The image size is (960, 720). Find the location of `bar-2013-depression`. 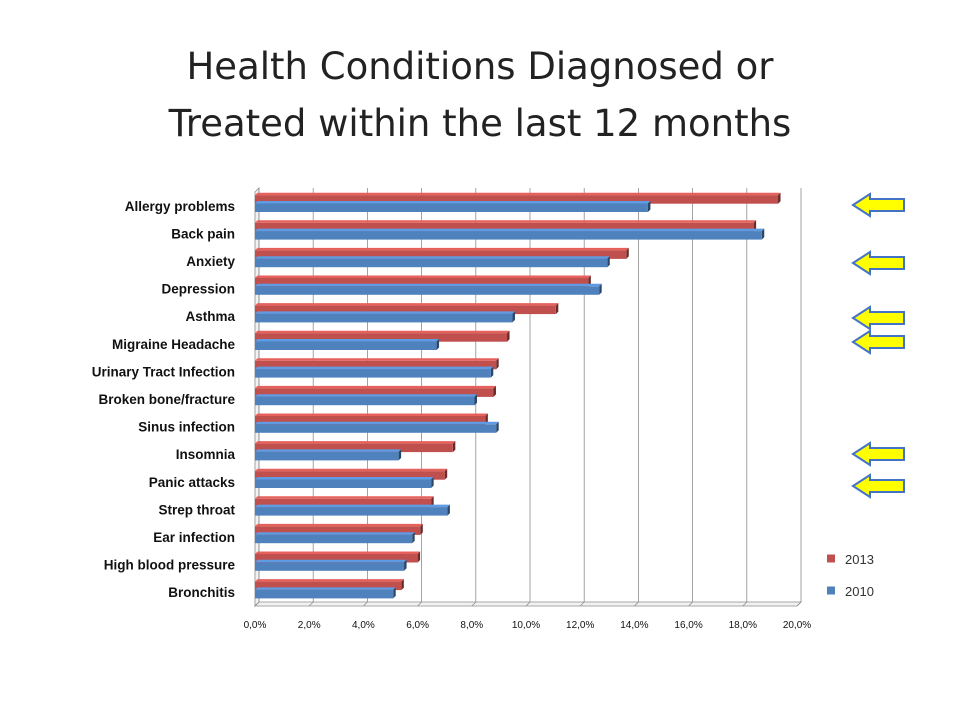

bar-2013-depression is located at coordinates (423, 281).